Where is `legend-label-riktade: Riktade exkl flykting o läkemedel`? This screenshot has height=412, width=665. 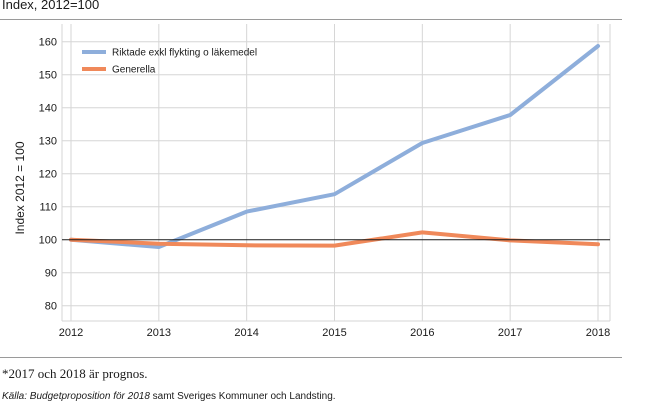
legend-label-riktade: Riktade exkl flykting o läkemedel is located at coordinates (184, 53).